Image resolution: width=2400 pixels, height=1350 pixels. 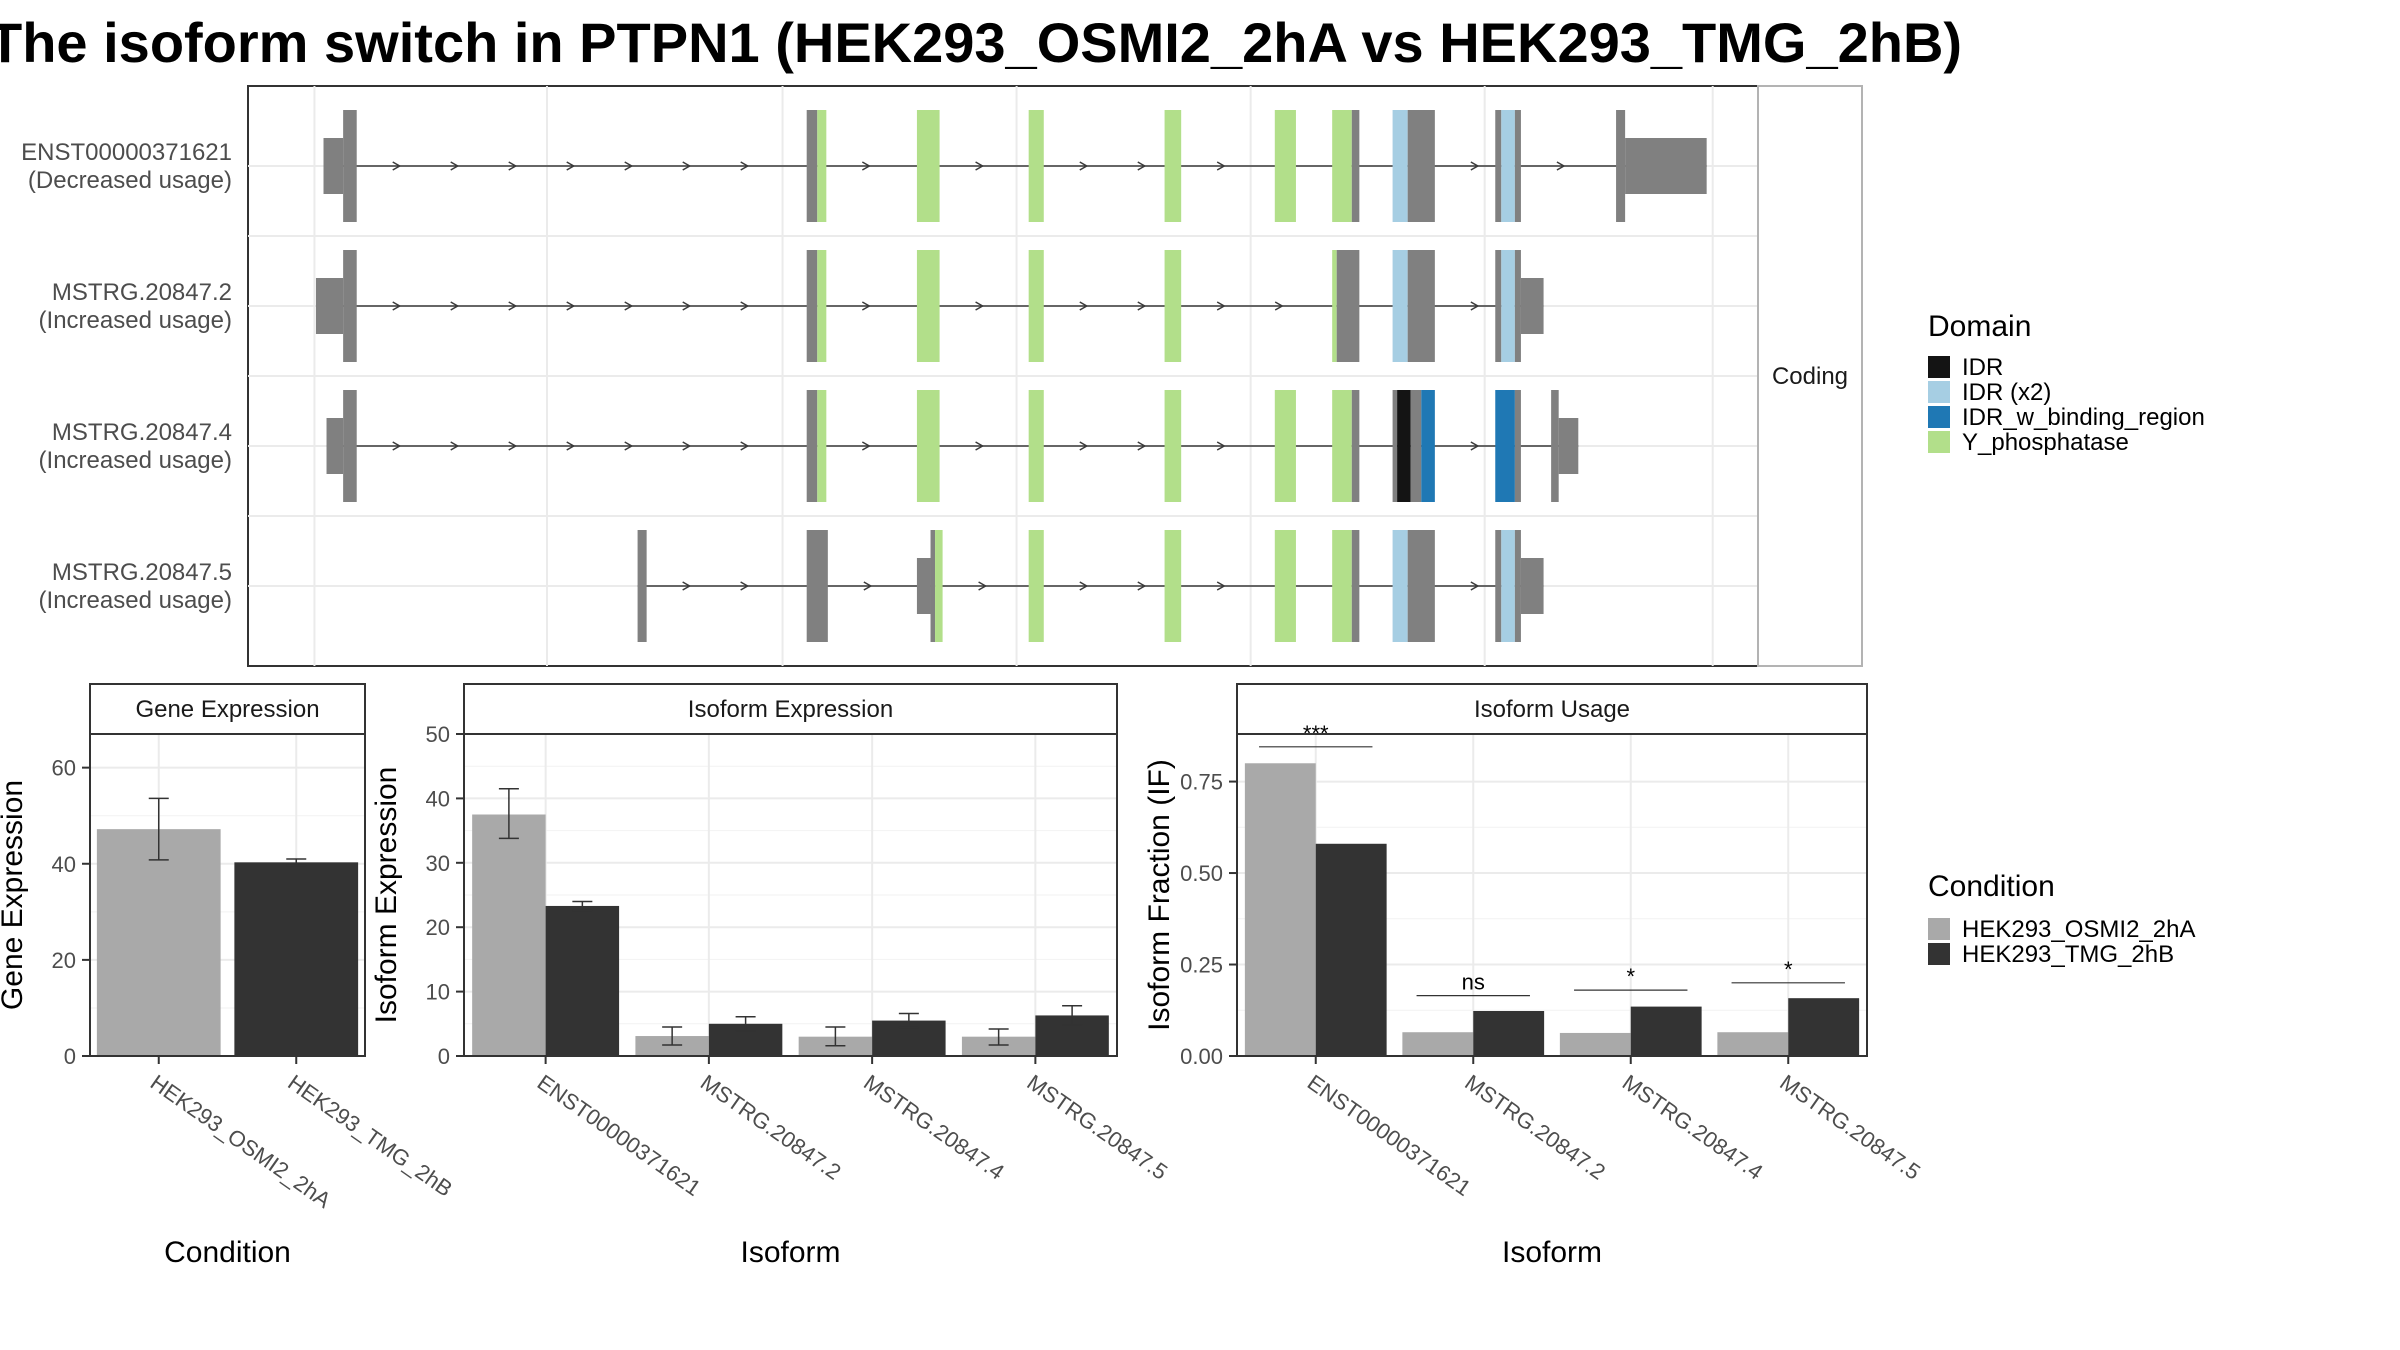 I want to click on panel-strip, so click(x=227, y=709).